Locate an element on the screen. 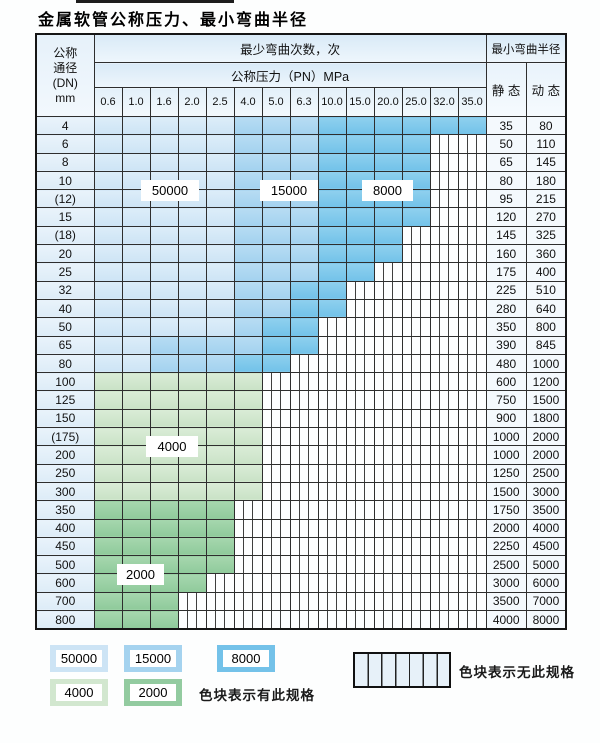 This screenshot has height=743, width=600. dn-cell: 100 is located at coordinates (65, 382).